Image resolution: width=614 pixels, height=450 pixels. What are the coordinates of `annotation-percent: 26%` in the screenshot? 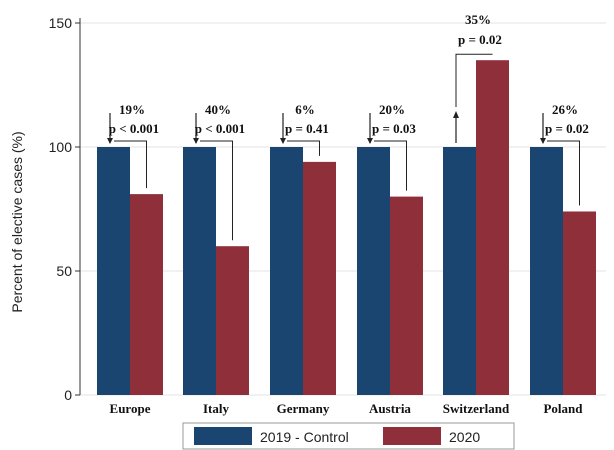 It's located at (565, 109).